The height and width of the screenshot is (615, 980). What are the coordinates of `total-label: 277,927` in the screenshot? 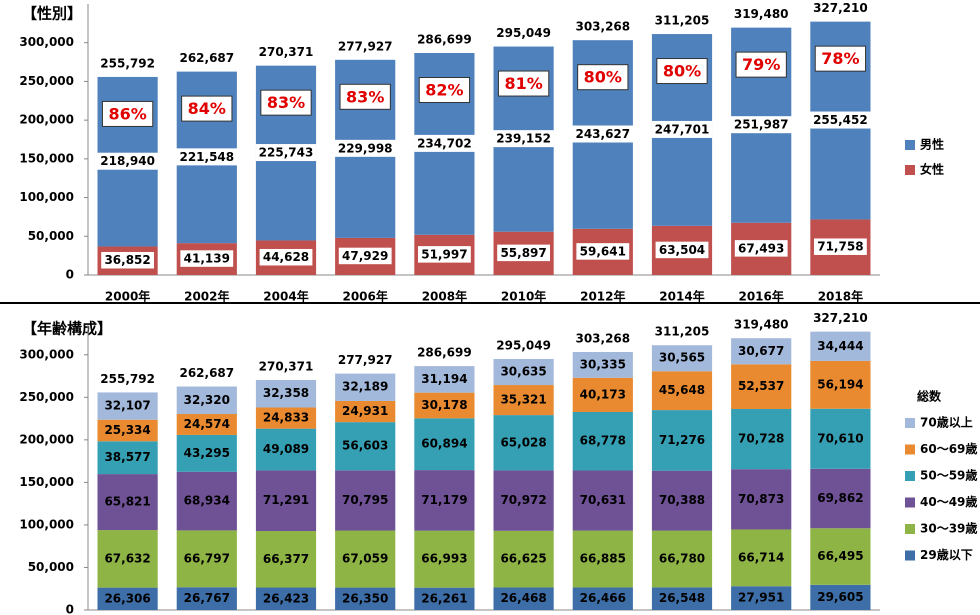 It's located at (365, 46).